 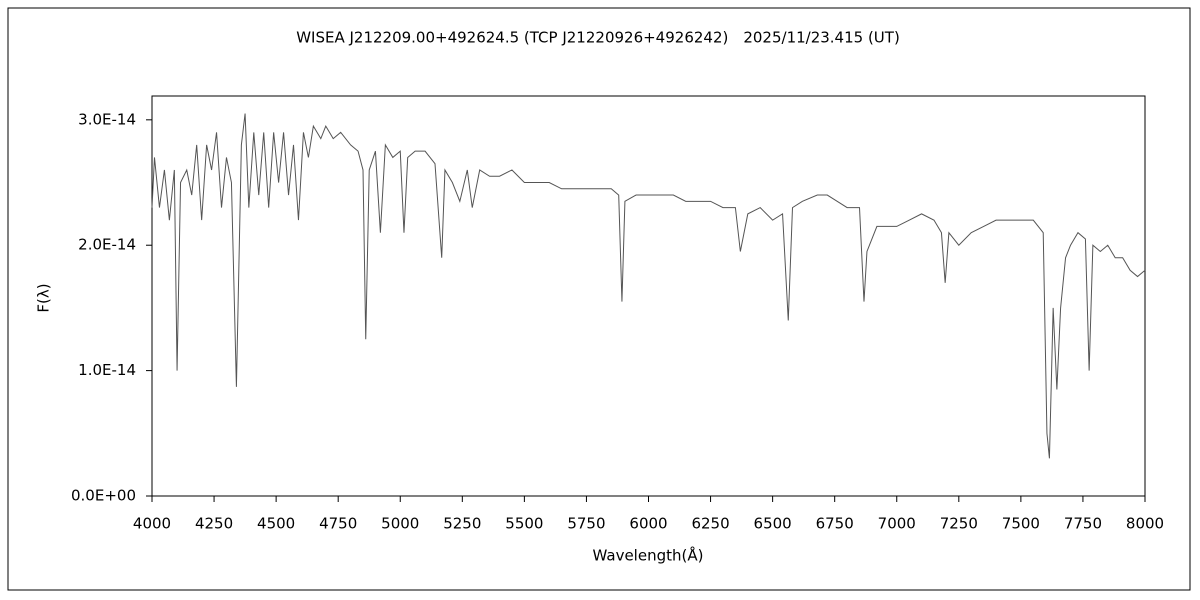 I want to click on y-tick-label: 0.0E+00, so click(x=103, y=496).